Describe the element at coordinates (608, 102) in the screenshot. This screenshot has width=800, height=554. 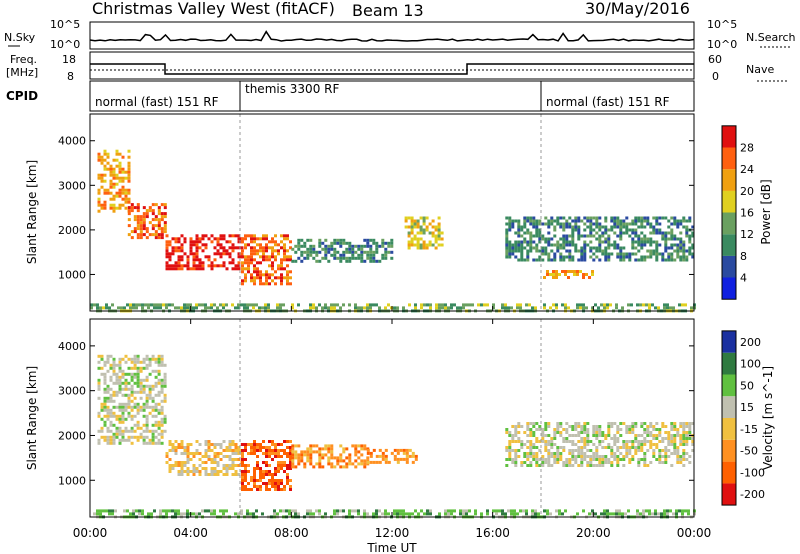
I see `cpid-program-3: normal (fast) 151 RF` at that location.